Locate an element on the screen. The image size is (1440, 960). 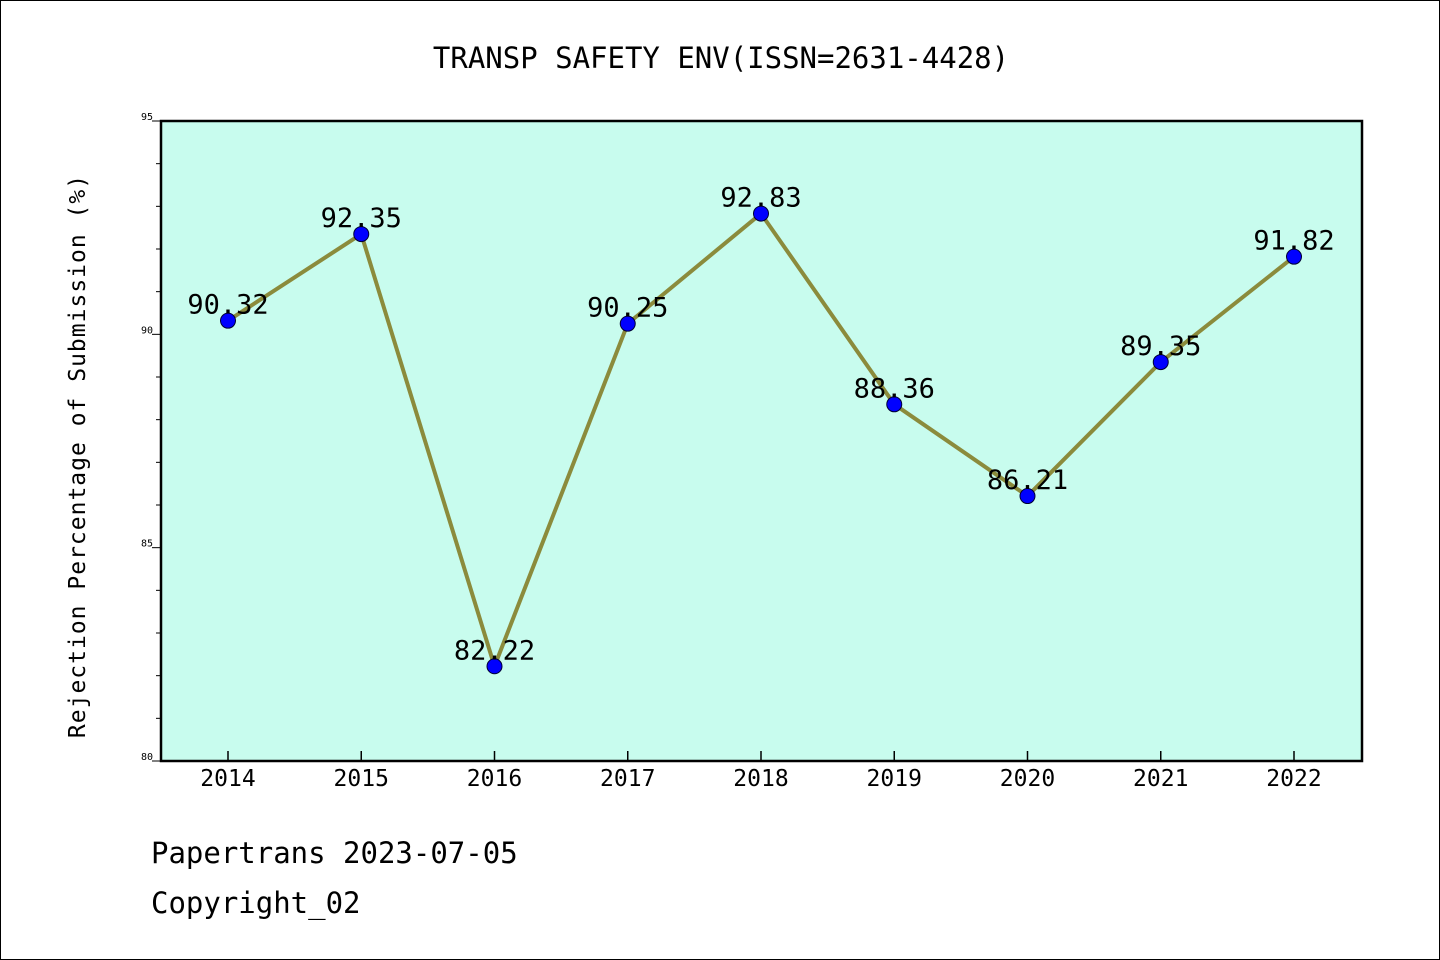
y-axis-ticks: 80 85 90 95 is located at coordinates (151, 437).